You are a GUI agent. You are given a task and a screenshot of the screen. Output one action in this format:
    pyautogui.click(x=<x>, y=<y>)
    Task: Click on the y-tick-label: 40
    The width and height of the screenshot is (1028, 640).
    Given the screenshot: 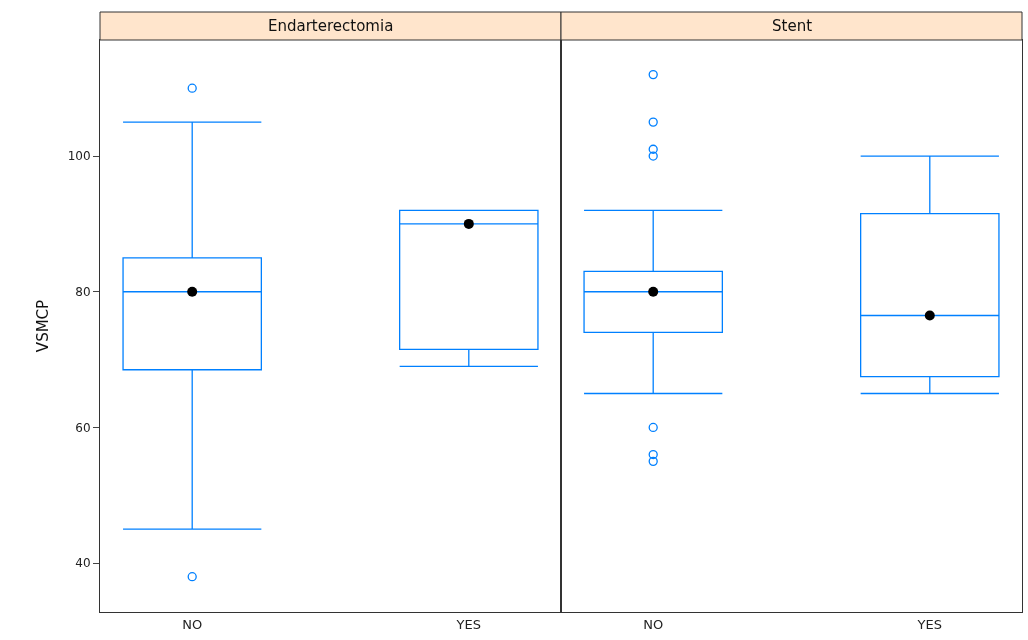 What is the action you would take?
    pyautogui.click(x=83, y=563)
    